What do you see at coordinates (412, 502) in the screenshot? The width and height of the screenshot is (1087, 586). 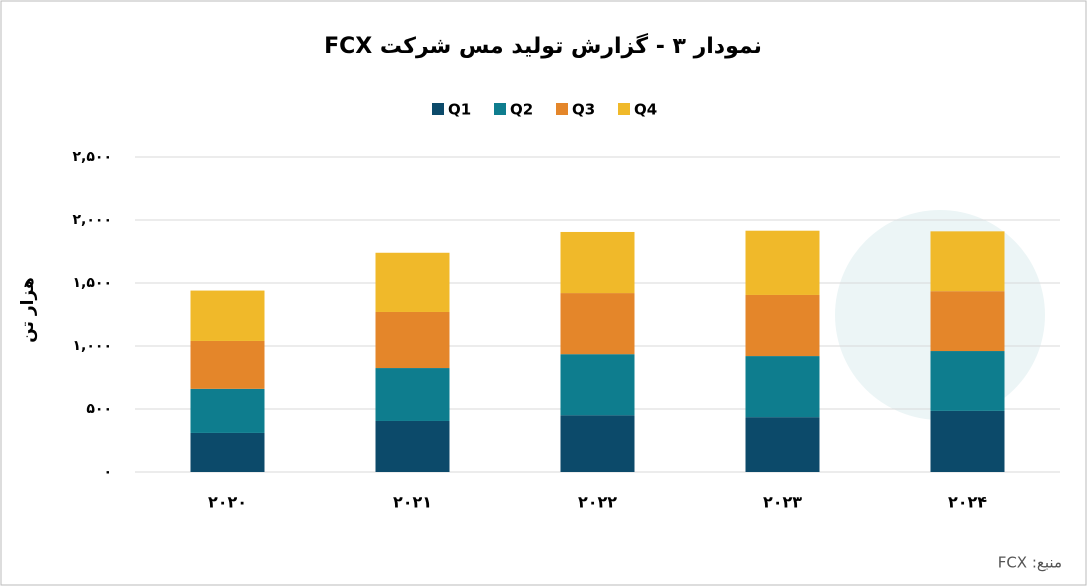 I see `x-tick-label: ۲۰۲۱` at bounding box center [412, 502].